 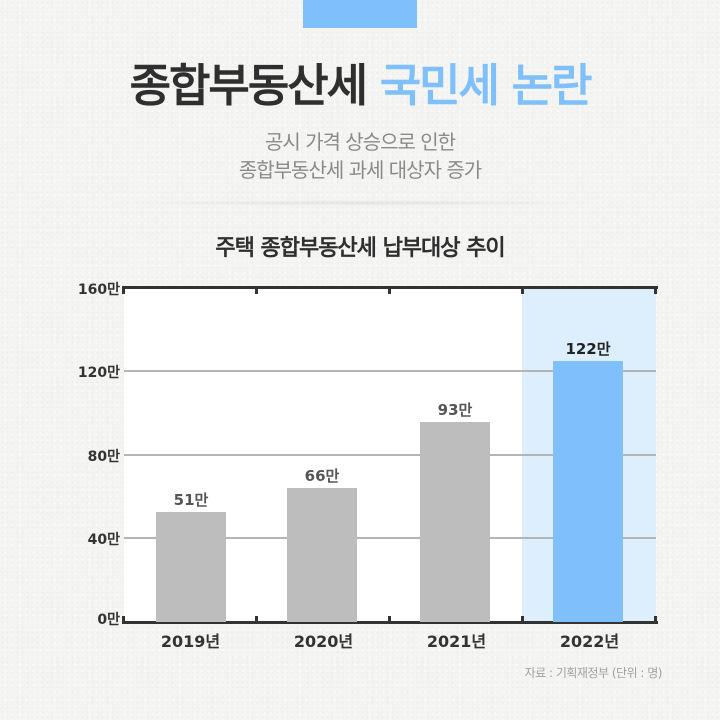 What do you see at coordinates (588, 349) in the screenshot?
I see `value-label-2022: 122만` at bounding box center [588, 349].